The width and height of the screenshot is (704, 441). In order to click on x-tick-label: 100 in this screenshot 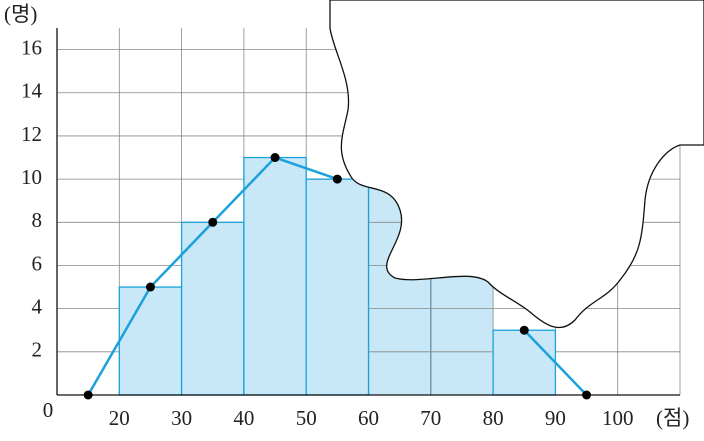, I will do `click(618, 418)`.